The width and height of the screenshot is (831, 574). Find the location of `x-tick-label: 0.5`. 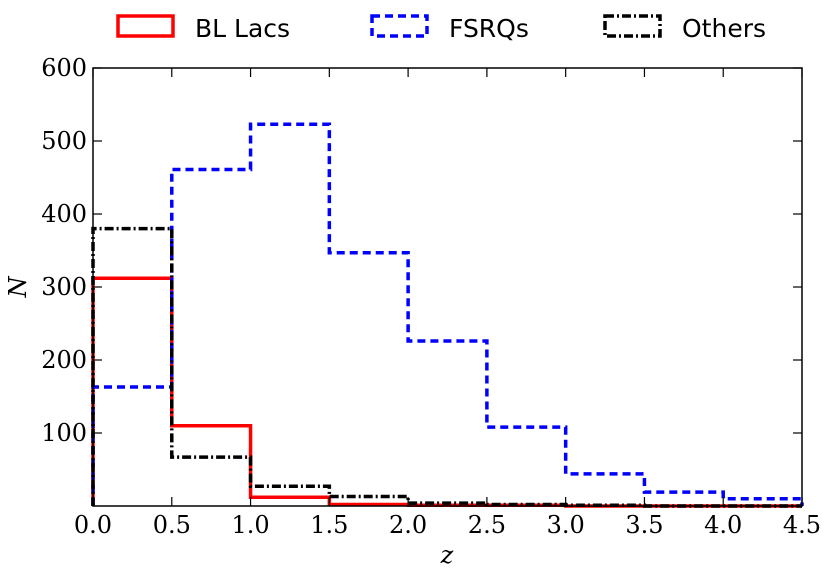

x-tick-label: 0.5 is located at coordinates (172, 525).